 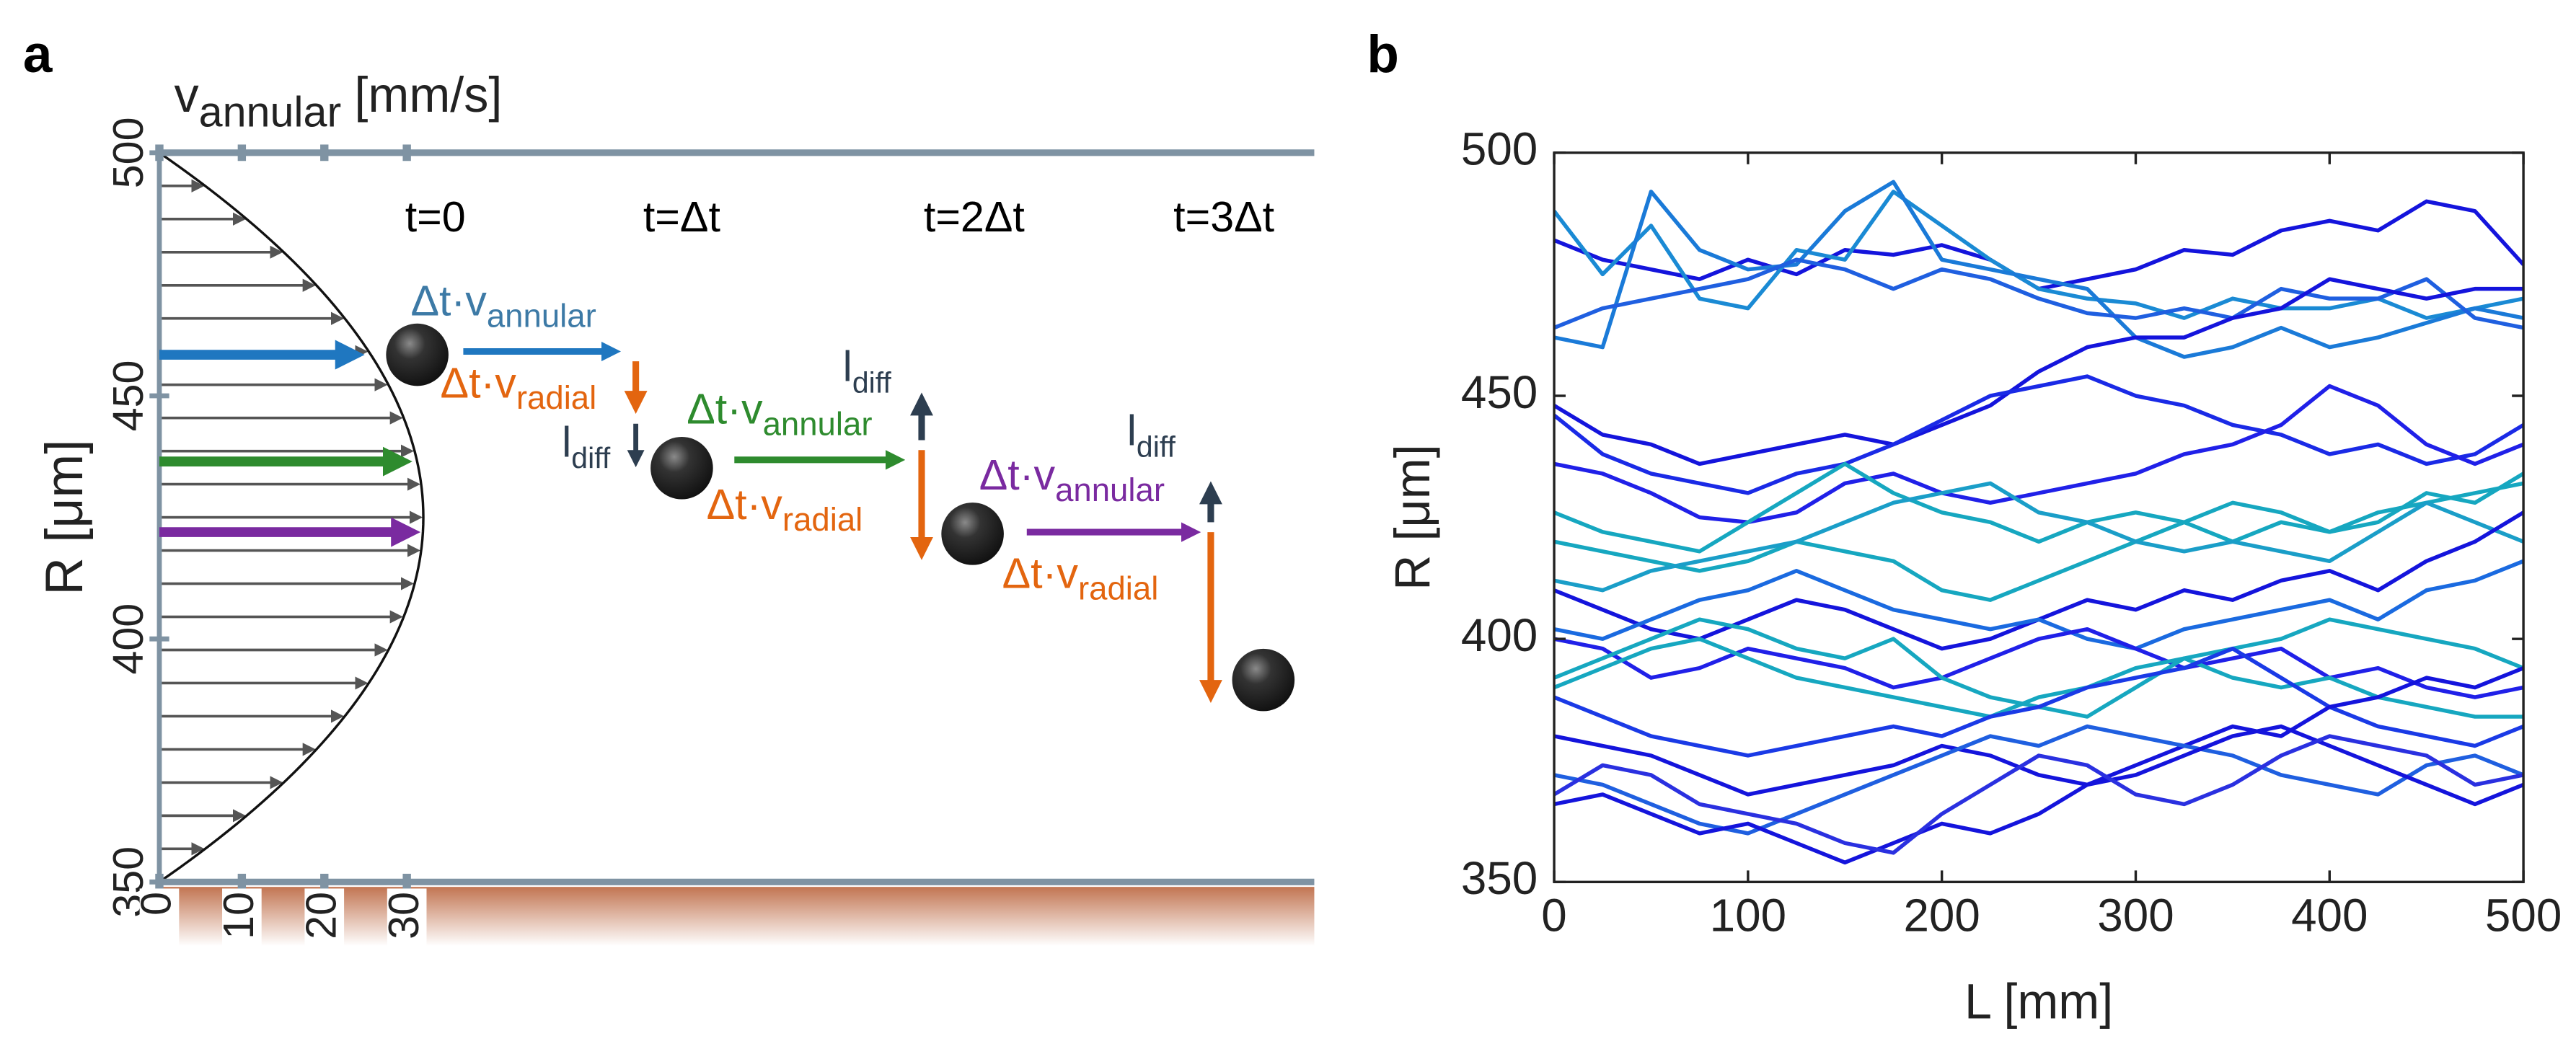 What do you see at coordinates (682, 216) in the screenshot?
I see `time-label: t=Δt` at bounding box center [682, 216].